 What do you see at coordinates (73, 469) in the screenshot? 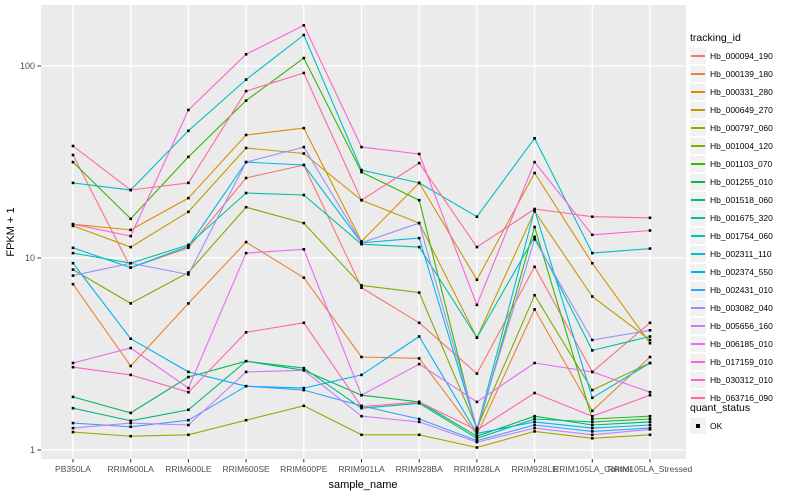
I see `svg-text: PB350LA` at bounding box center [73, 469].